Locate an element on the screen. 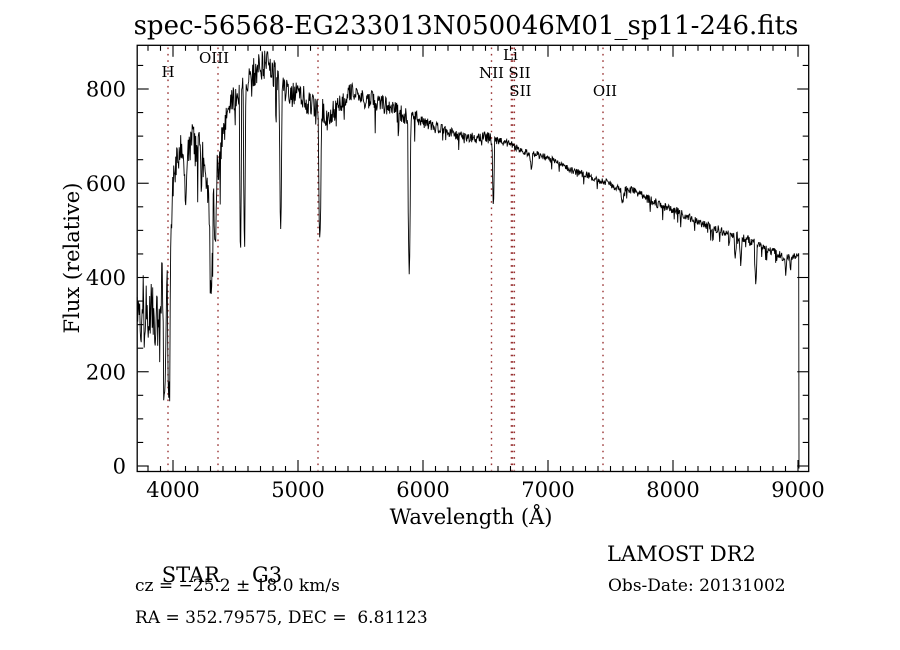 This screenshot has height=650, width=900. y-tick-label: 400 is located at coordinates (106, 278).